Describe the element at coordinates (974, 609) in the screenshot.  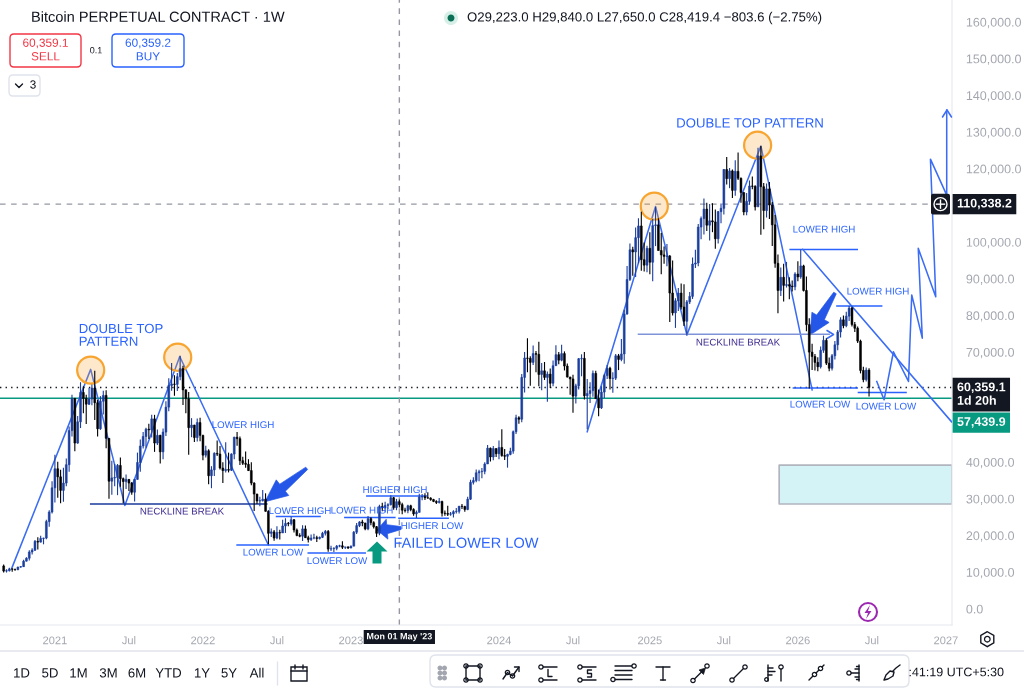
I see `y-tick-label: 0.0` at that location.